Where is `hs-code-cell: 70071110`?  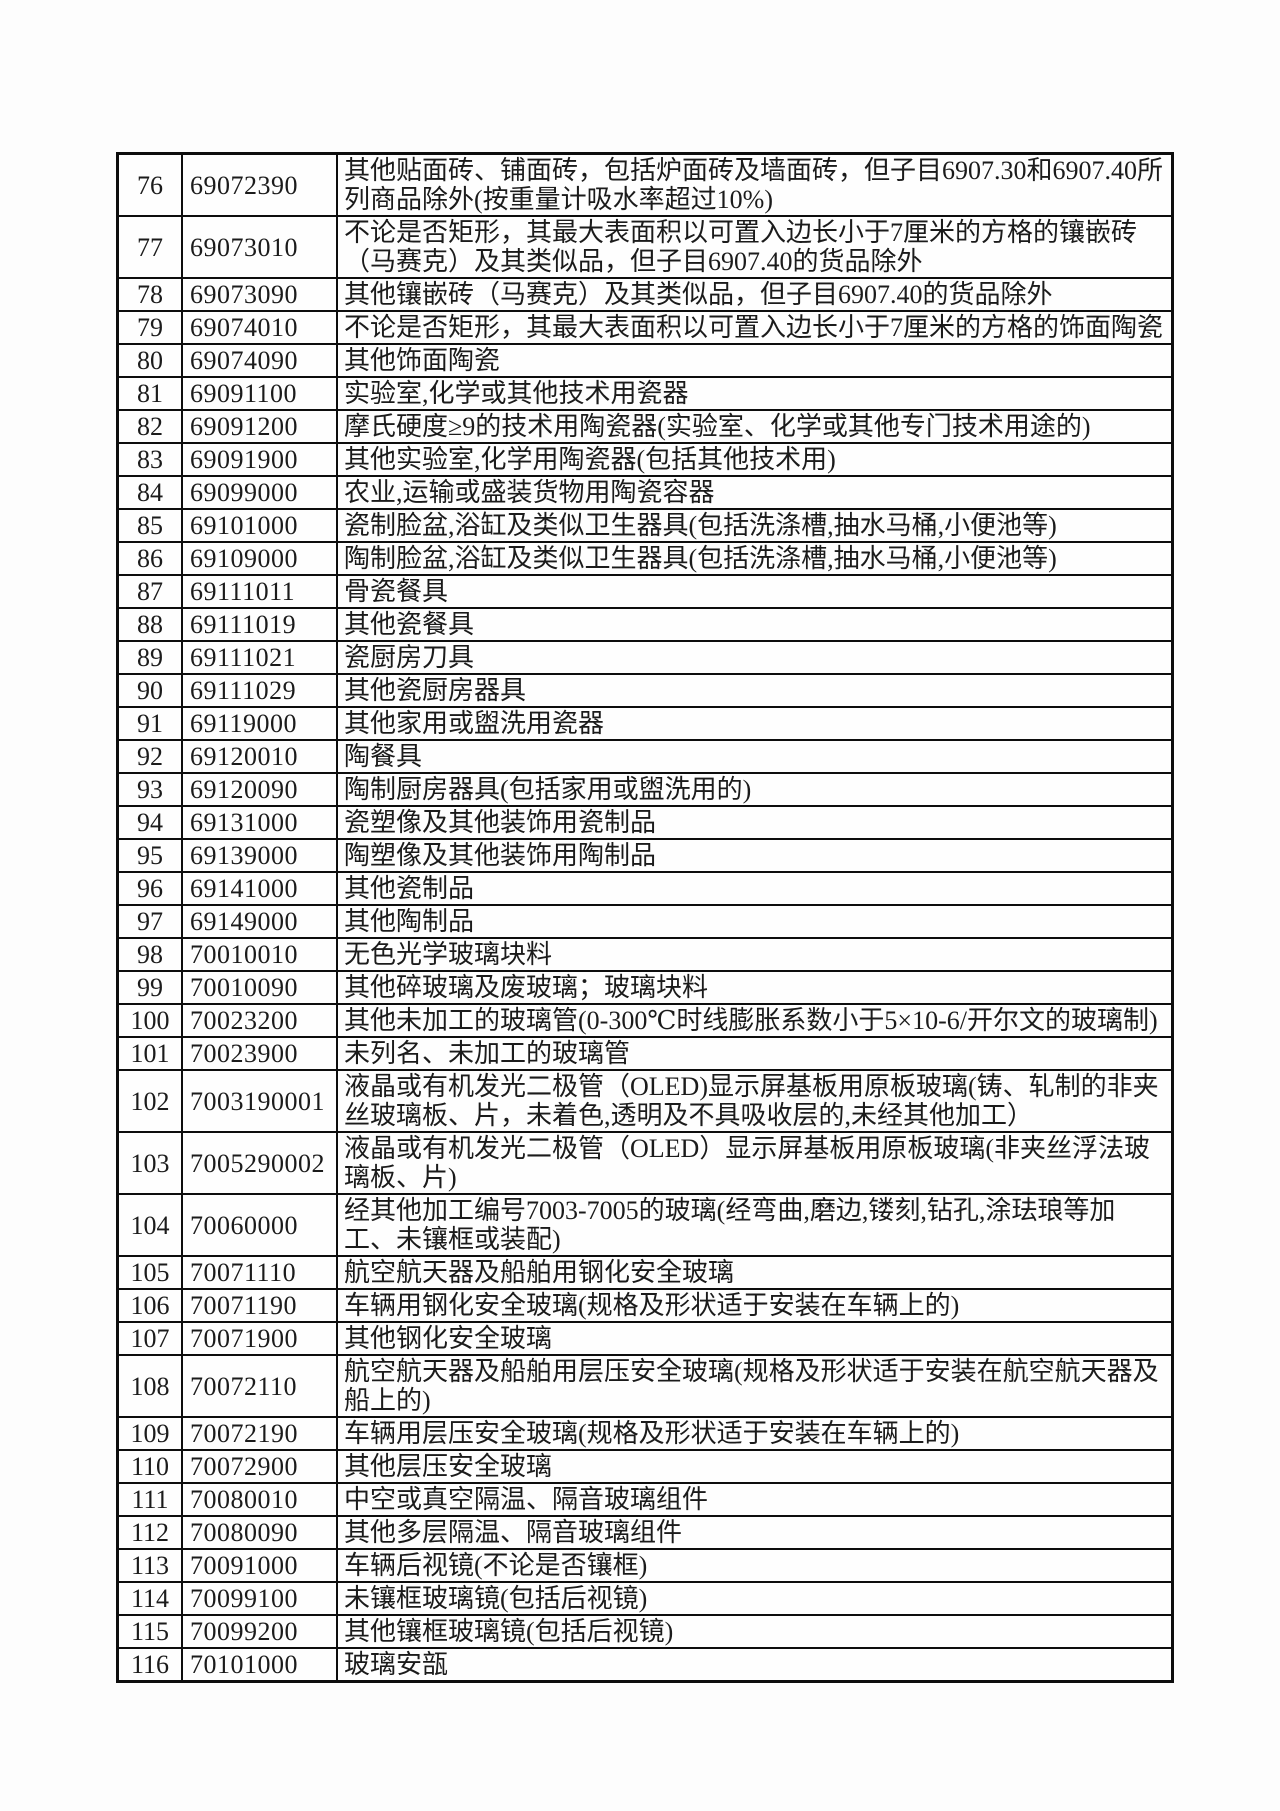
hs-code-cell: 70071110 is located at coordinates (259, 1272).